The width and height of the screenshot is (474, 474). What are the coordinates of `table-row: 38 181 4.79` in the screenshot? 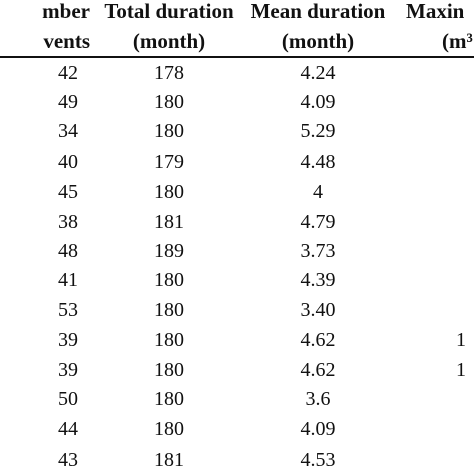 It's located at (237, 222).